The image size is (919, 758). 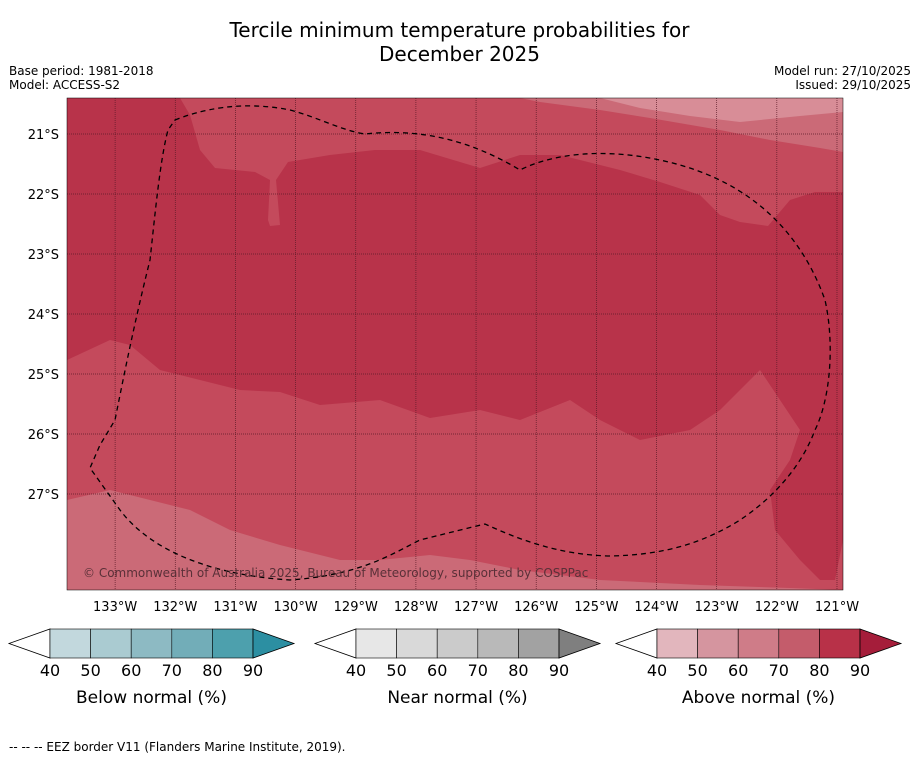 I want to click on model-run-text: Model run: 27/10/2025, so click(x=842, y=71).